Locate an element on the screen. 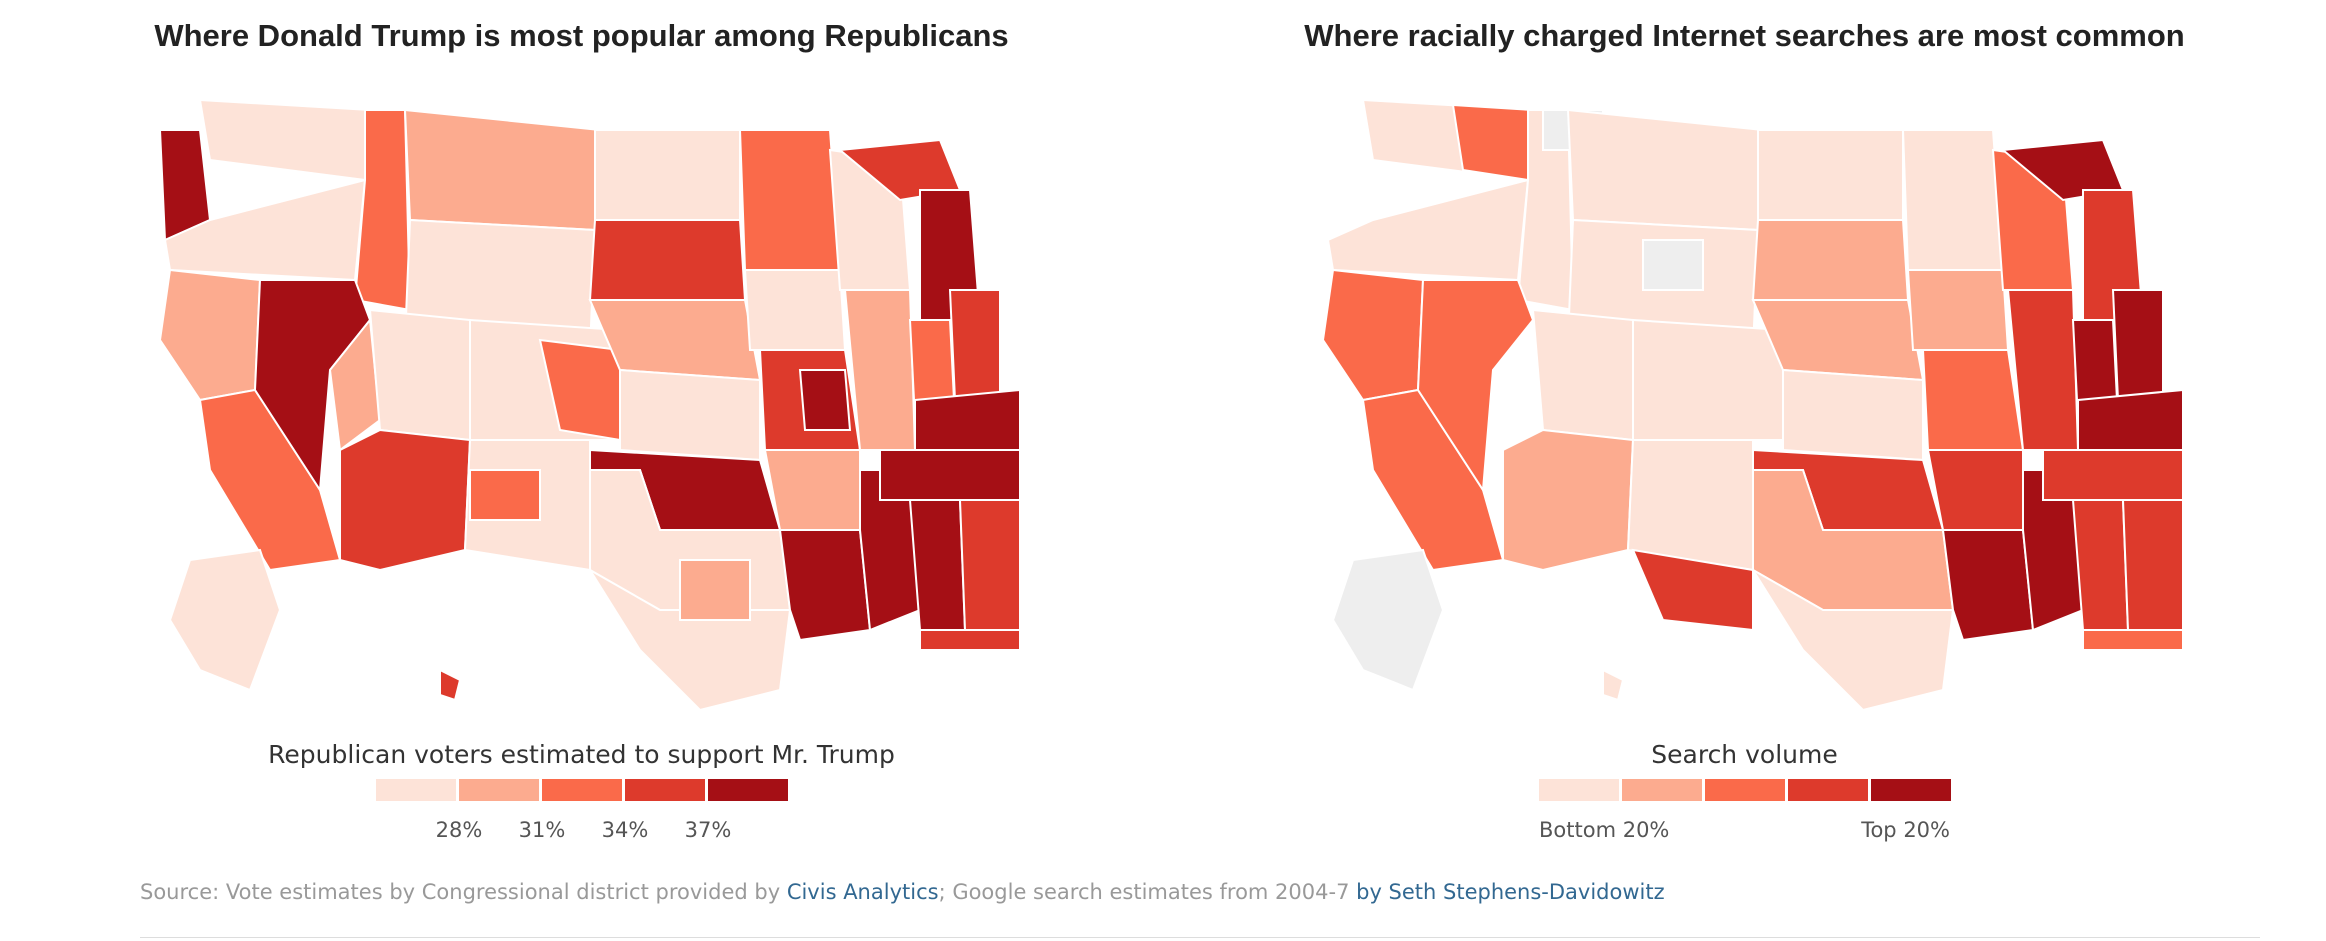 Image resolution: width=2326 pixels, height=941 pixels. region-missouri-east is located at coordinates (825, 400).